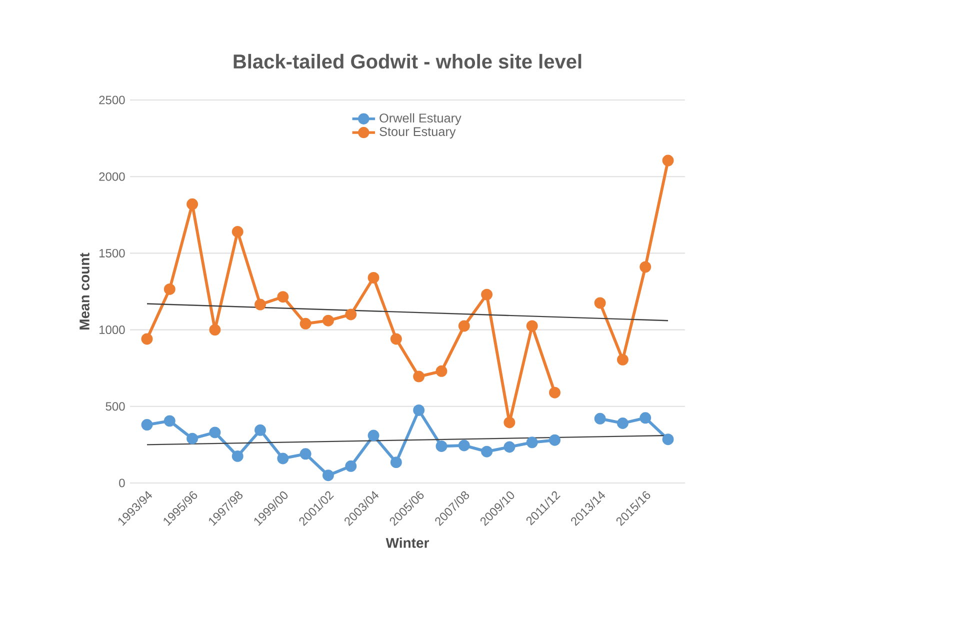 The height and width of the screenshot is (624, 977). What do you see at coordinates (85, 291) in the screenshot?
I see `y-axis-title: Mean count` at bounding box center [85, 291].